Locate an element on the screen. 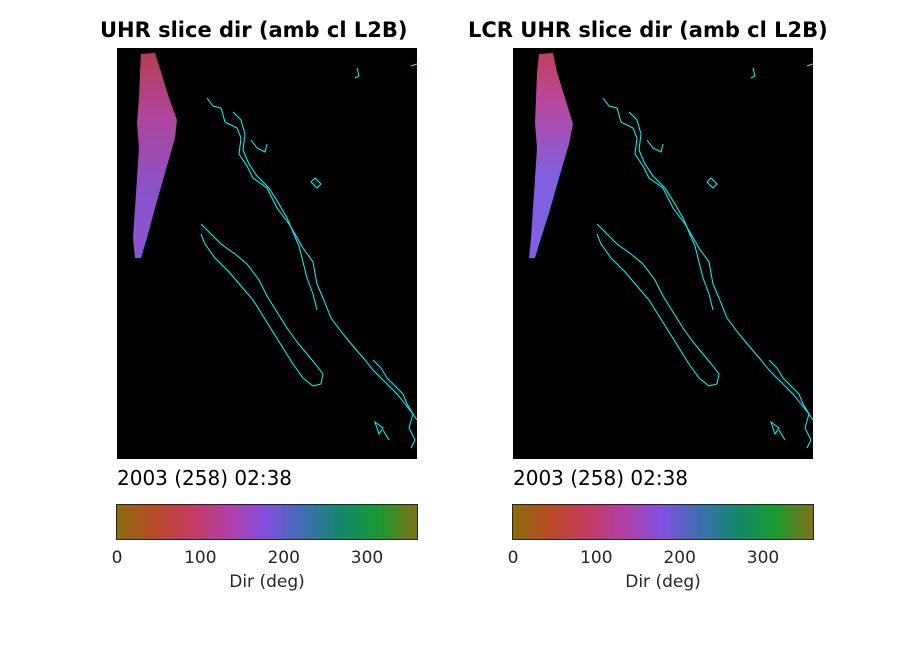 The height and width of the screenshot is (652, 900). right-panel-title: LCR UHR slice dir (amb cl L2B) is located at coordinates (648, 30).